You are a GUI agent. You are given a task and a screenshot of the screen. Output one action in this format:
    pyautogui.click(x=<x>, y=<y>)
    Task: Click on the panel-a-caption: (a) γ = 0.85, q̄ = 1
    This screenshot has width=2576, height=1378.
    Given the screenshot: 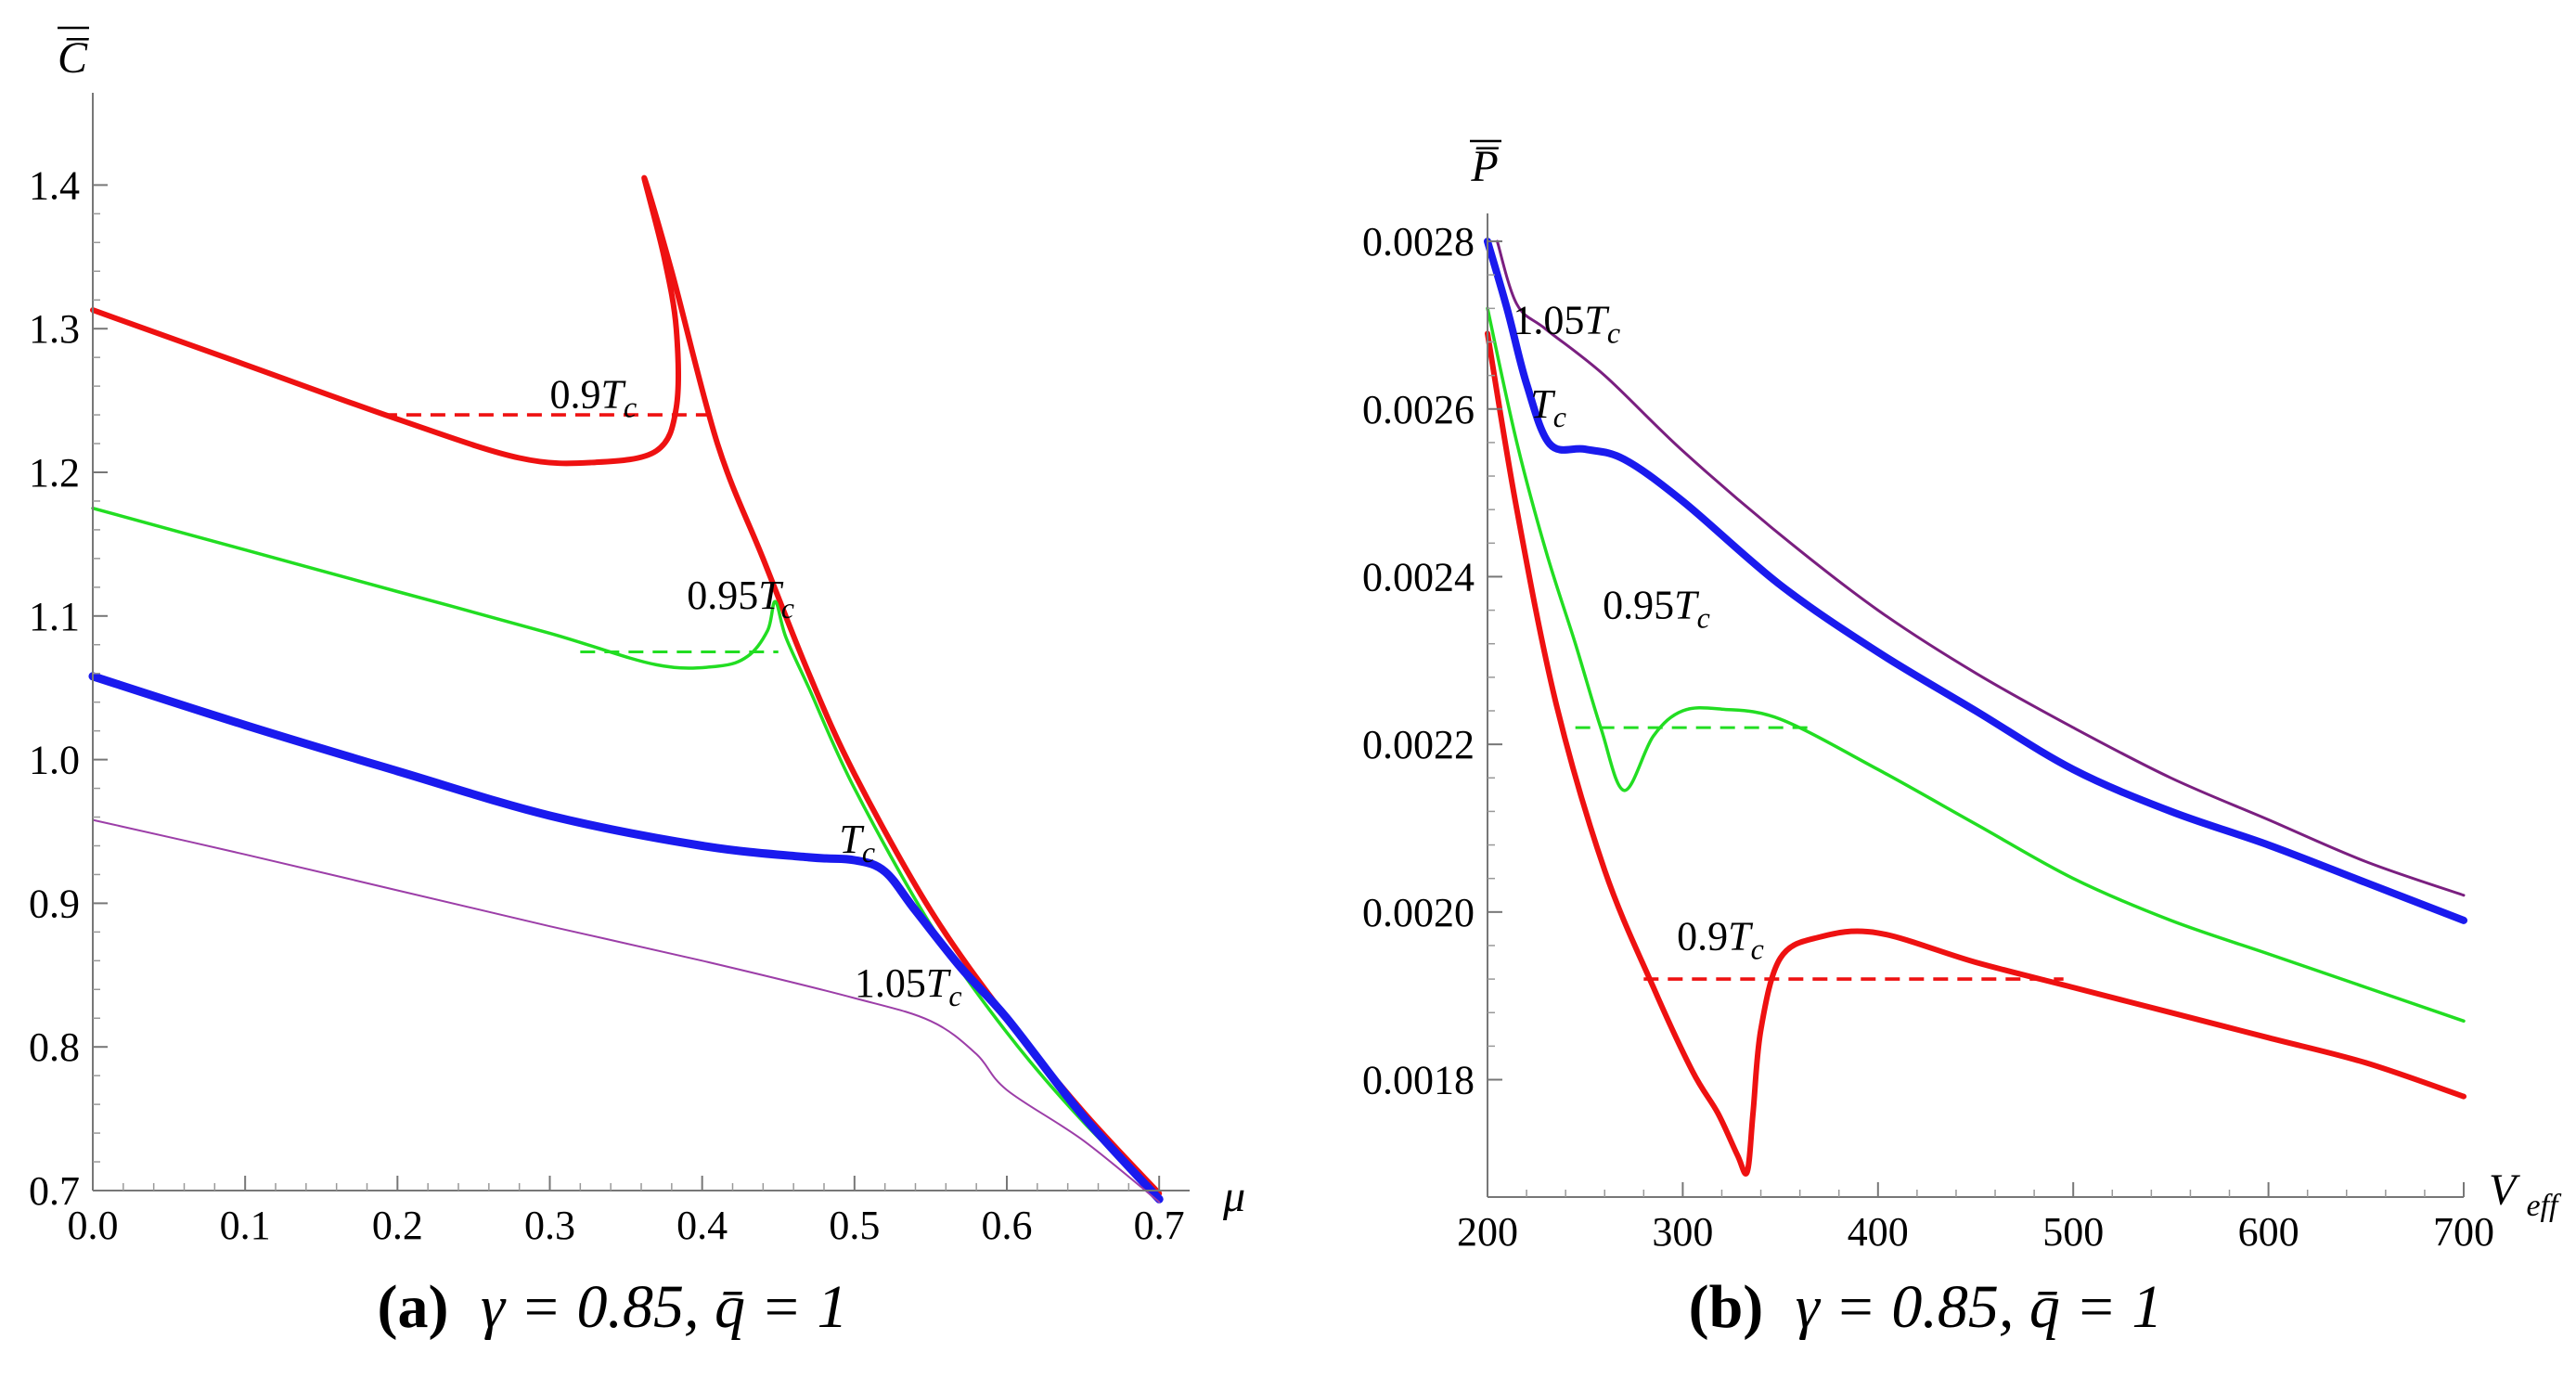 What is the action you would take?
    pyautogui.click(x=612, y=1307)
    